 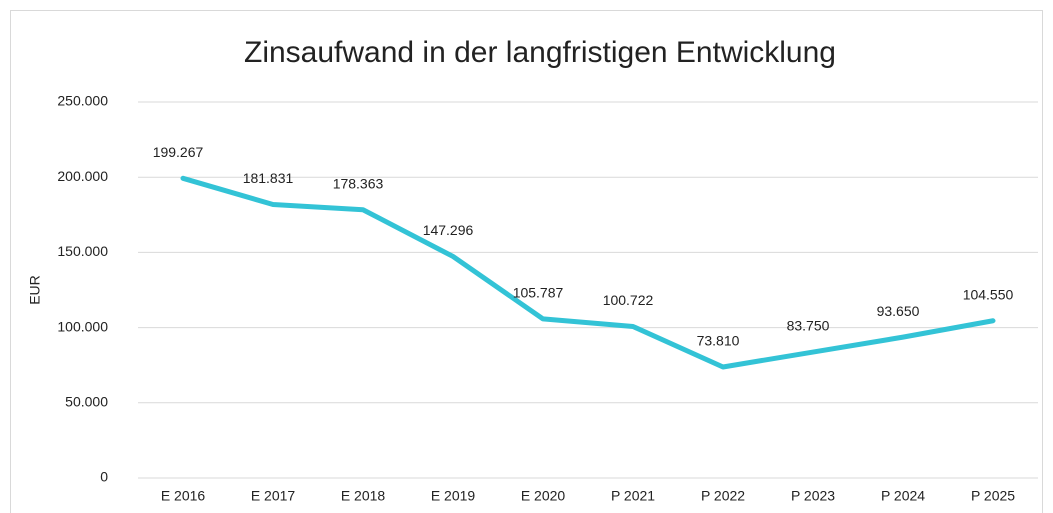 I want to click on data-label: 73.810, so click(x=718, y=341).